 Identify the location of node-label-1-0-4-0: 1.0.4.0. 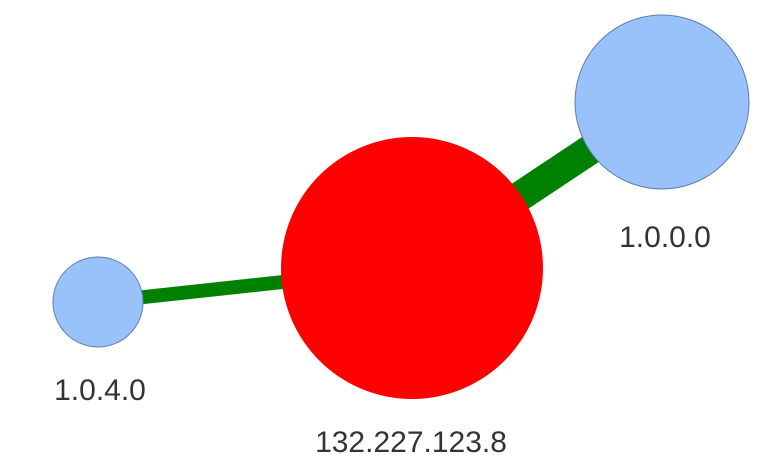
(100, 390).